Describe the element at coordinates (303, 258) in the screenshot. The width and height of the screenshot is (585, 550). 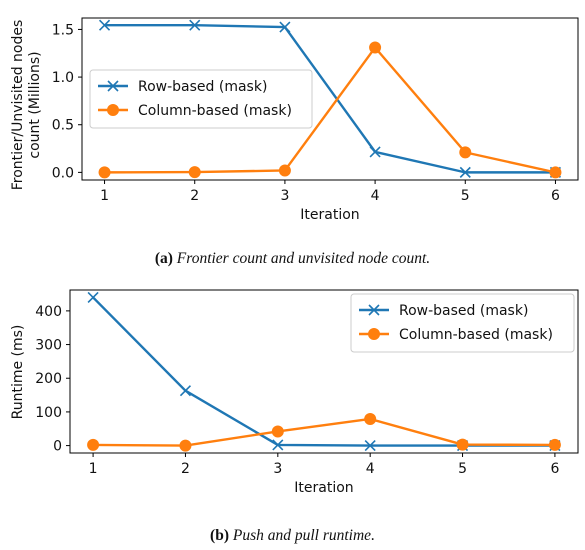
I see `caption-a-text: Frontier count and unvisited node count.` at that location.